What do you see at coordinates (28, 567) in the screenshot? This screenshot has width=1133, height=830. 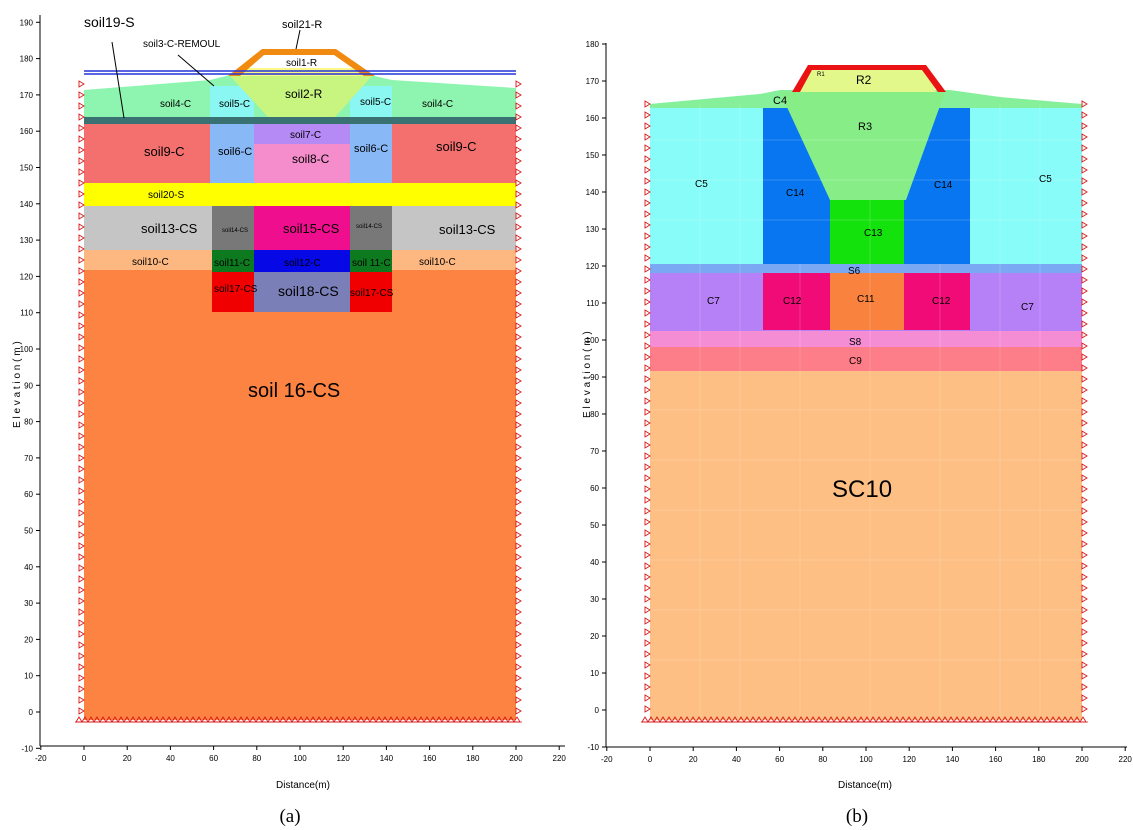 I see `y-tick-label: 40` at bounding box center [28, 567].